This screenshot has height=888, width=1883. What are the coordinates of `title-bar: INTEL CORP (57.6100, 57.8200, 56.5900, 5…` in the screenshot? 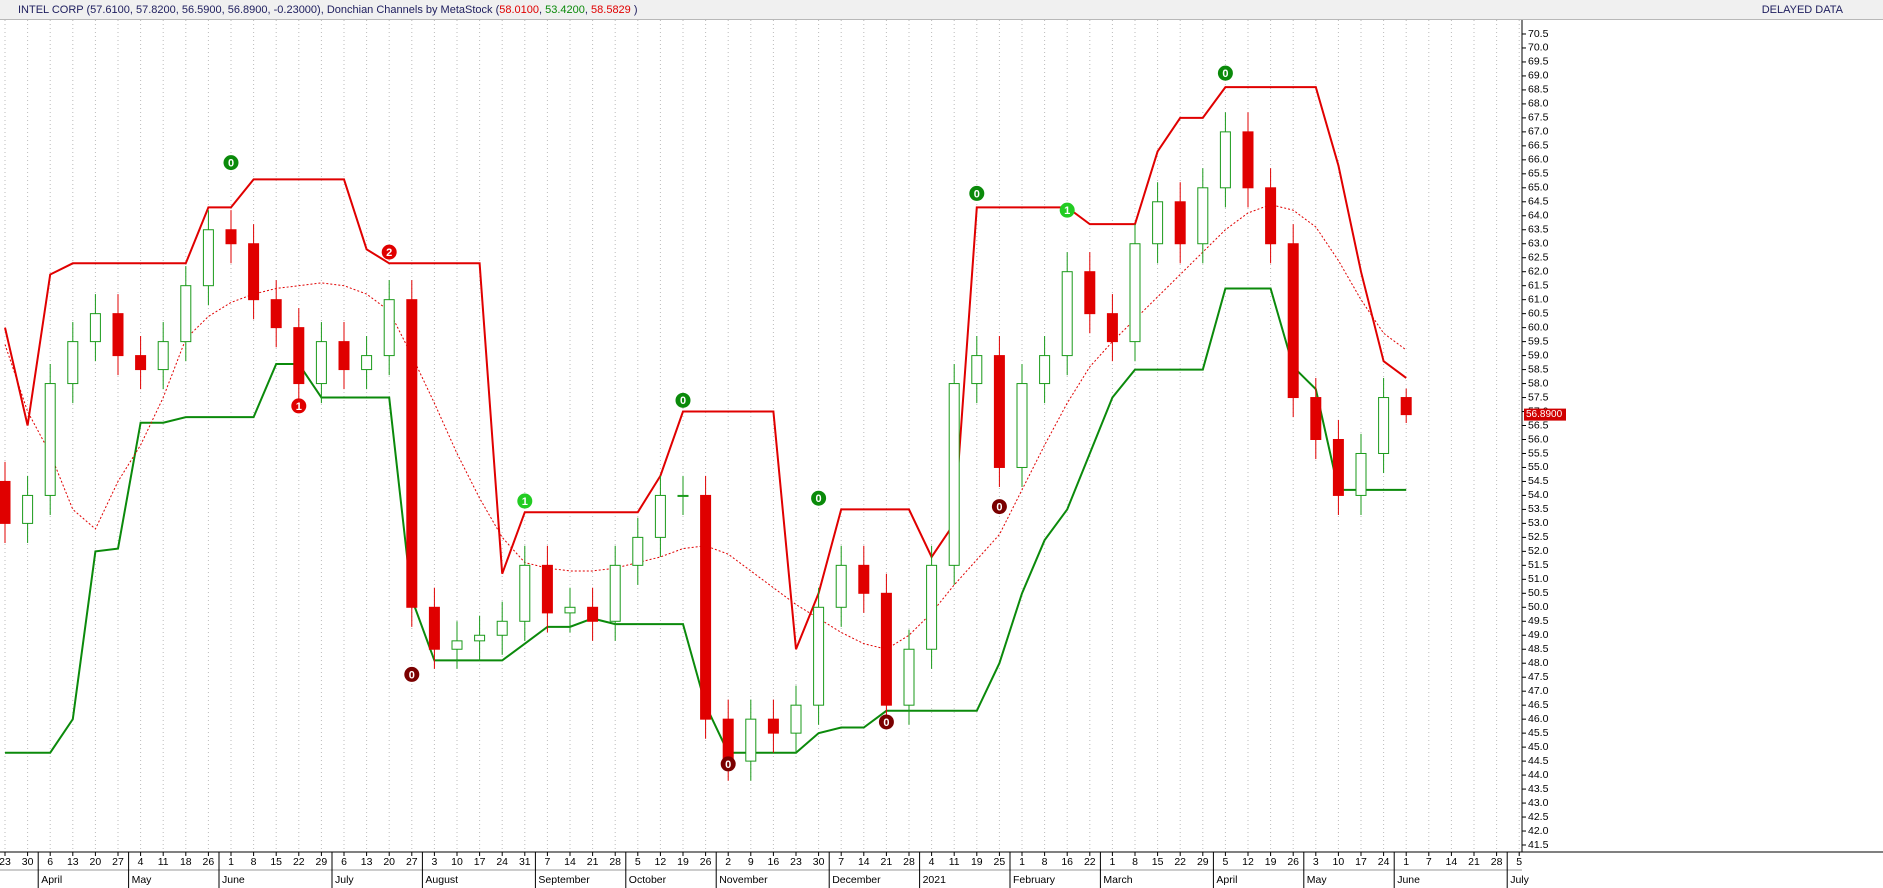 It's located at (941, 10).